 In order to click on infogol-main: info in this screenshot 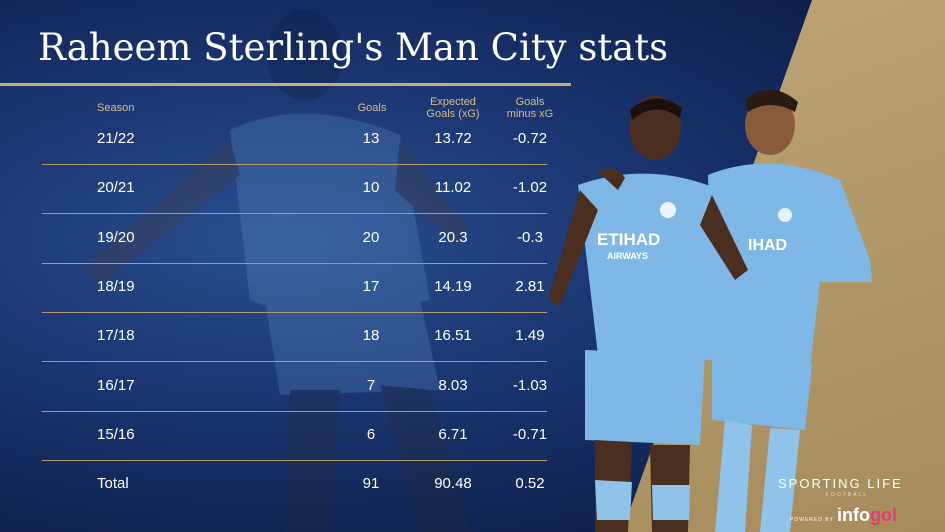, I will do `click(853, 515)`.